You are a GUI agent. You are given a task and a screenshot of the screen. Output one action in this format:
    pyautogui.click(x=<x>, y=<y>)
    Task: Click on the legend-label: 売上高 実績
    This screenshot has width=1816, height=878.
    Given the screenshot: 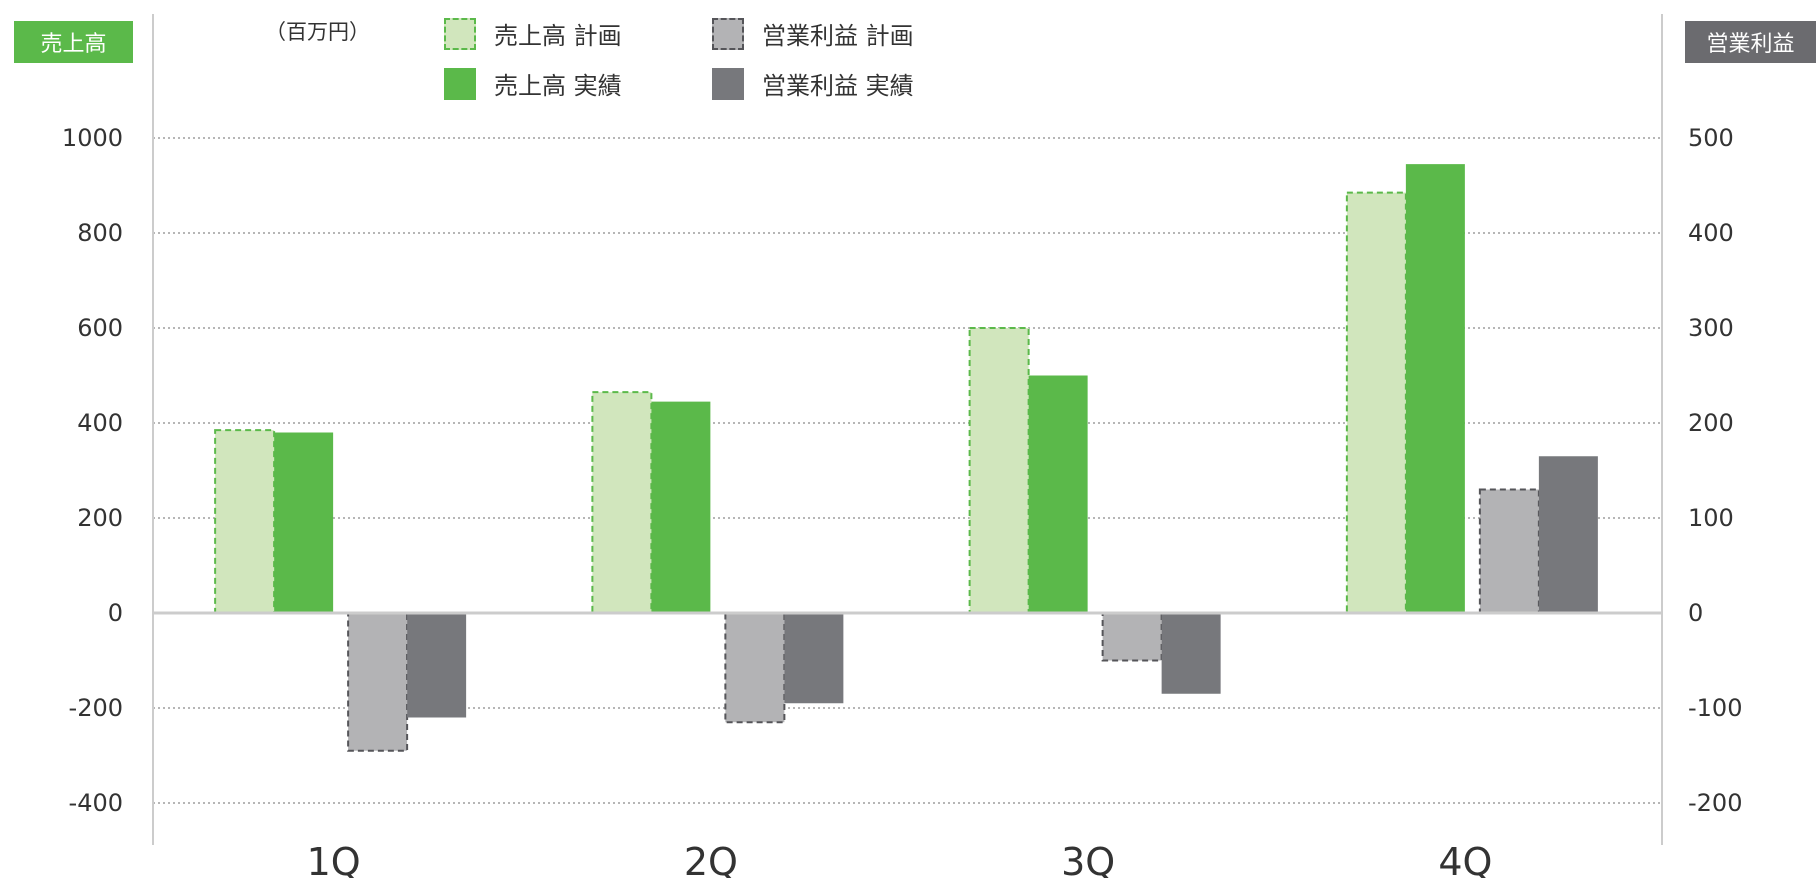 What is the action you would take?
    pyautogui.click(x=558, y=86)
    